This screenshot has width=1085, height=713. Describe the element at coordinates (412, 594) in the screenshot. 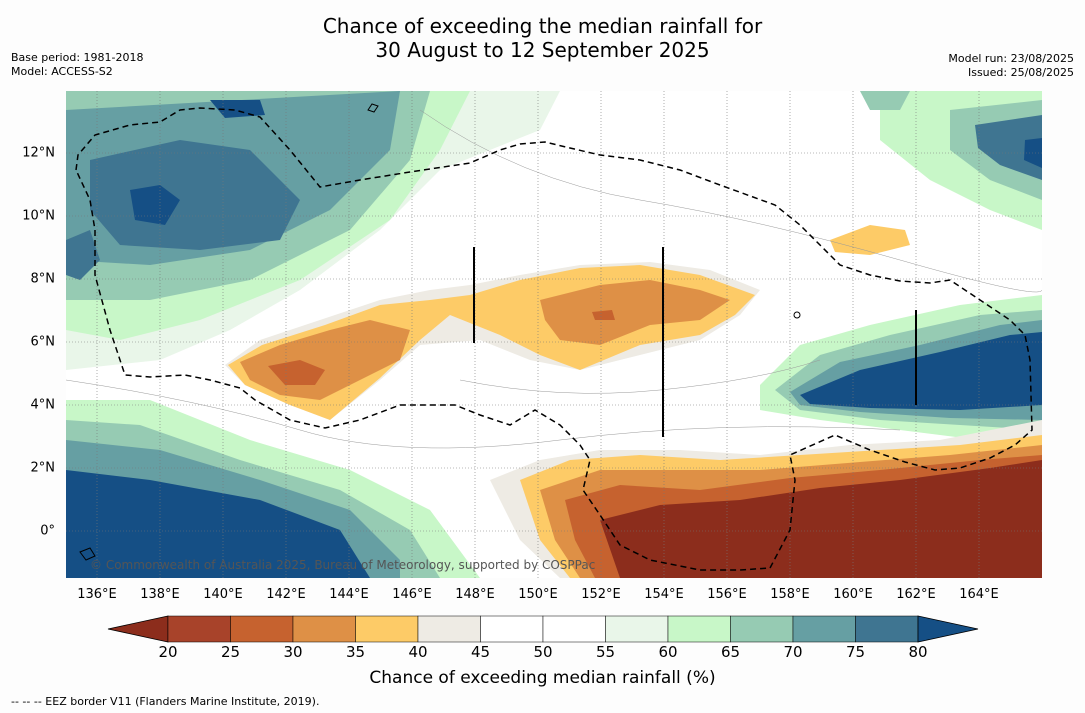

I see `x-tick-146e: 146°E` at that location.